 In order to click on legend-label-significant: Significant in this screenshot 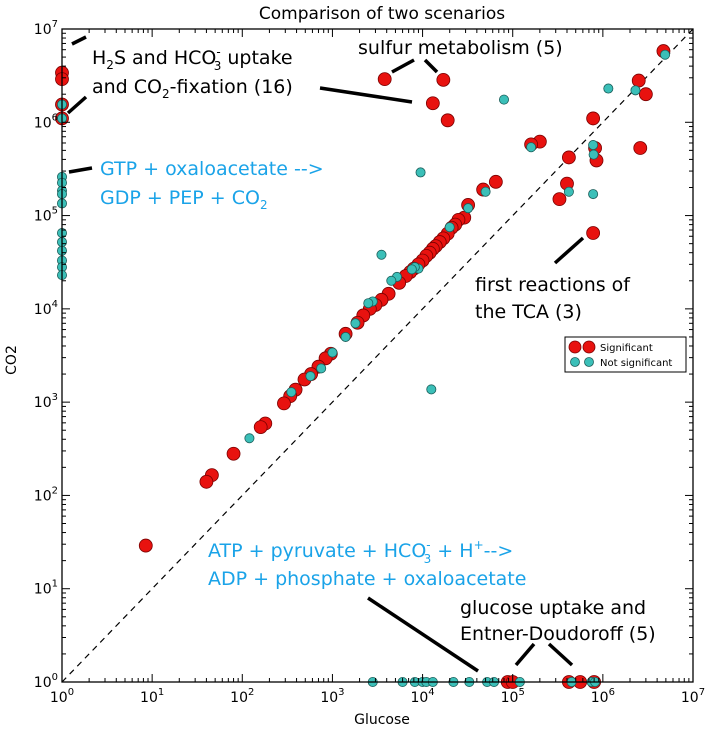, I will do `click(626, 348)`.